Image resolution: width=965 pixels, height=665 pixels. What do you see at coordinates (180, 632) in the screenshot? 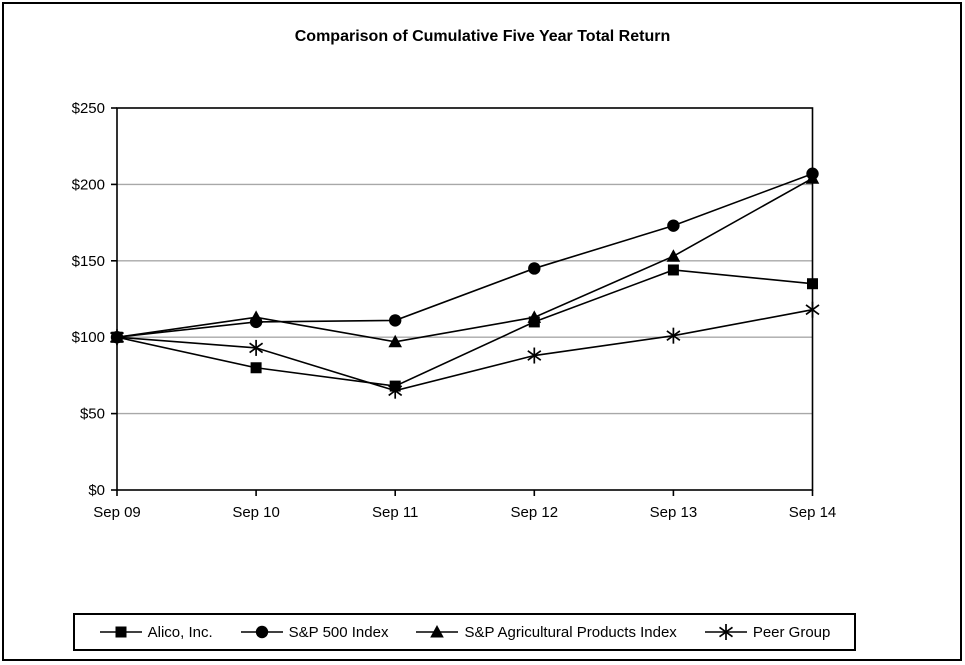
I see `legend-item-label: Alico, Inc.` at bounding box center [180, 632].